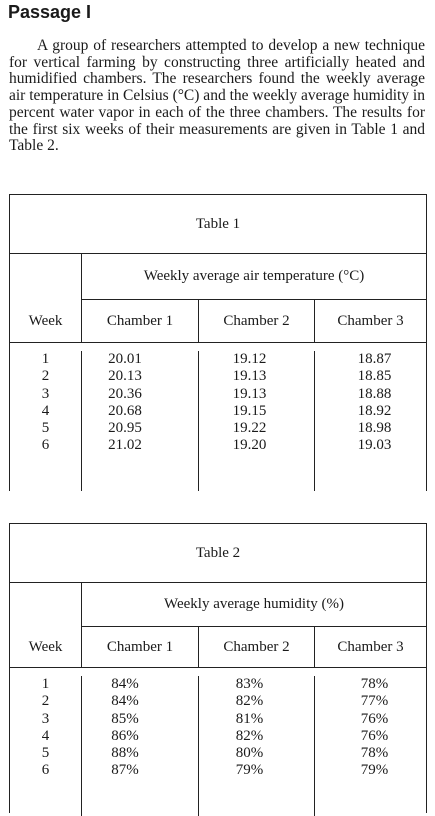 This screenshot has height=816, width=435. I want to click on table-subtitle: Weekly average air temperature (°C), so click(254, 276).